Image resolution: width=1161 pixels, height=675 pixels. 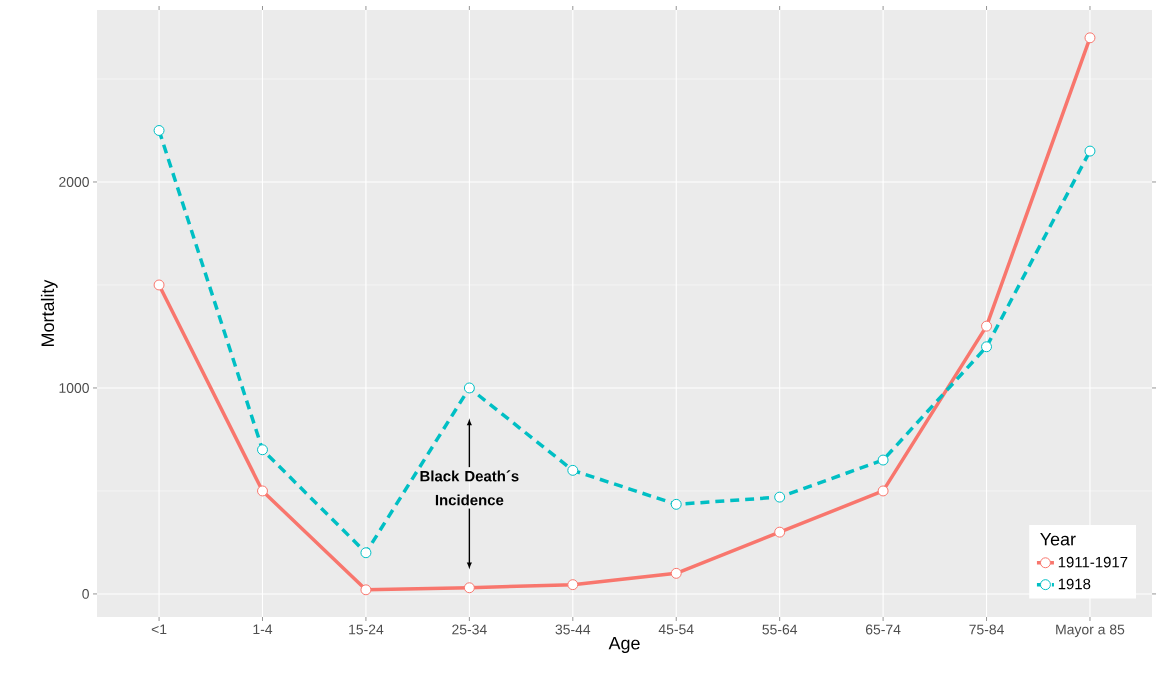 What do you see at coordinates (1058, 539) in the screenshot?
I see `legend-title: Year` at bounding box center [1058, 539].